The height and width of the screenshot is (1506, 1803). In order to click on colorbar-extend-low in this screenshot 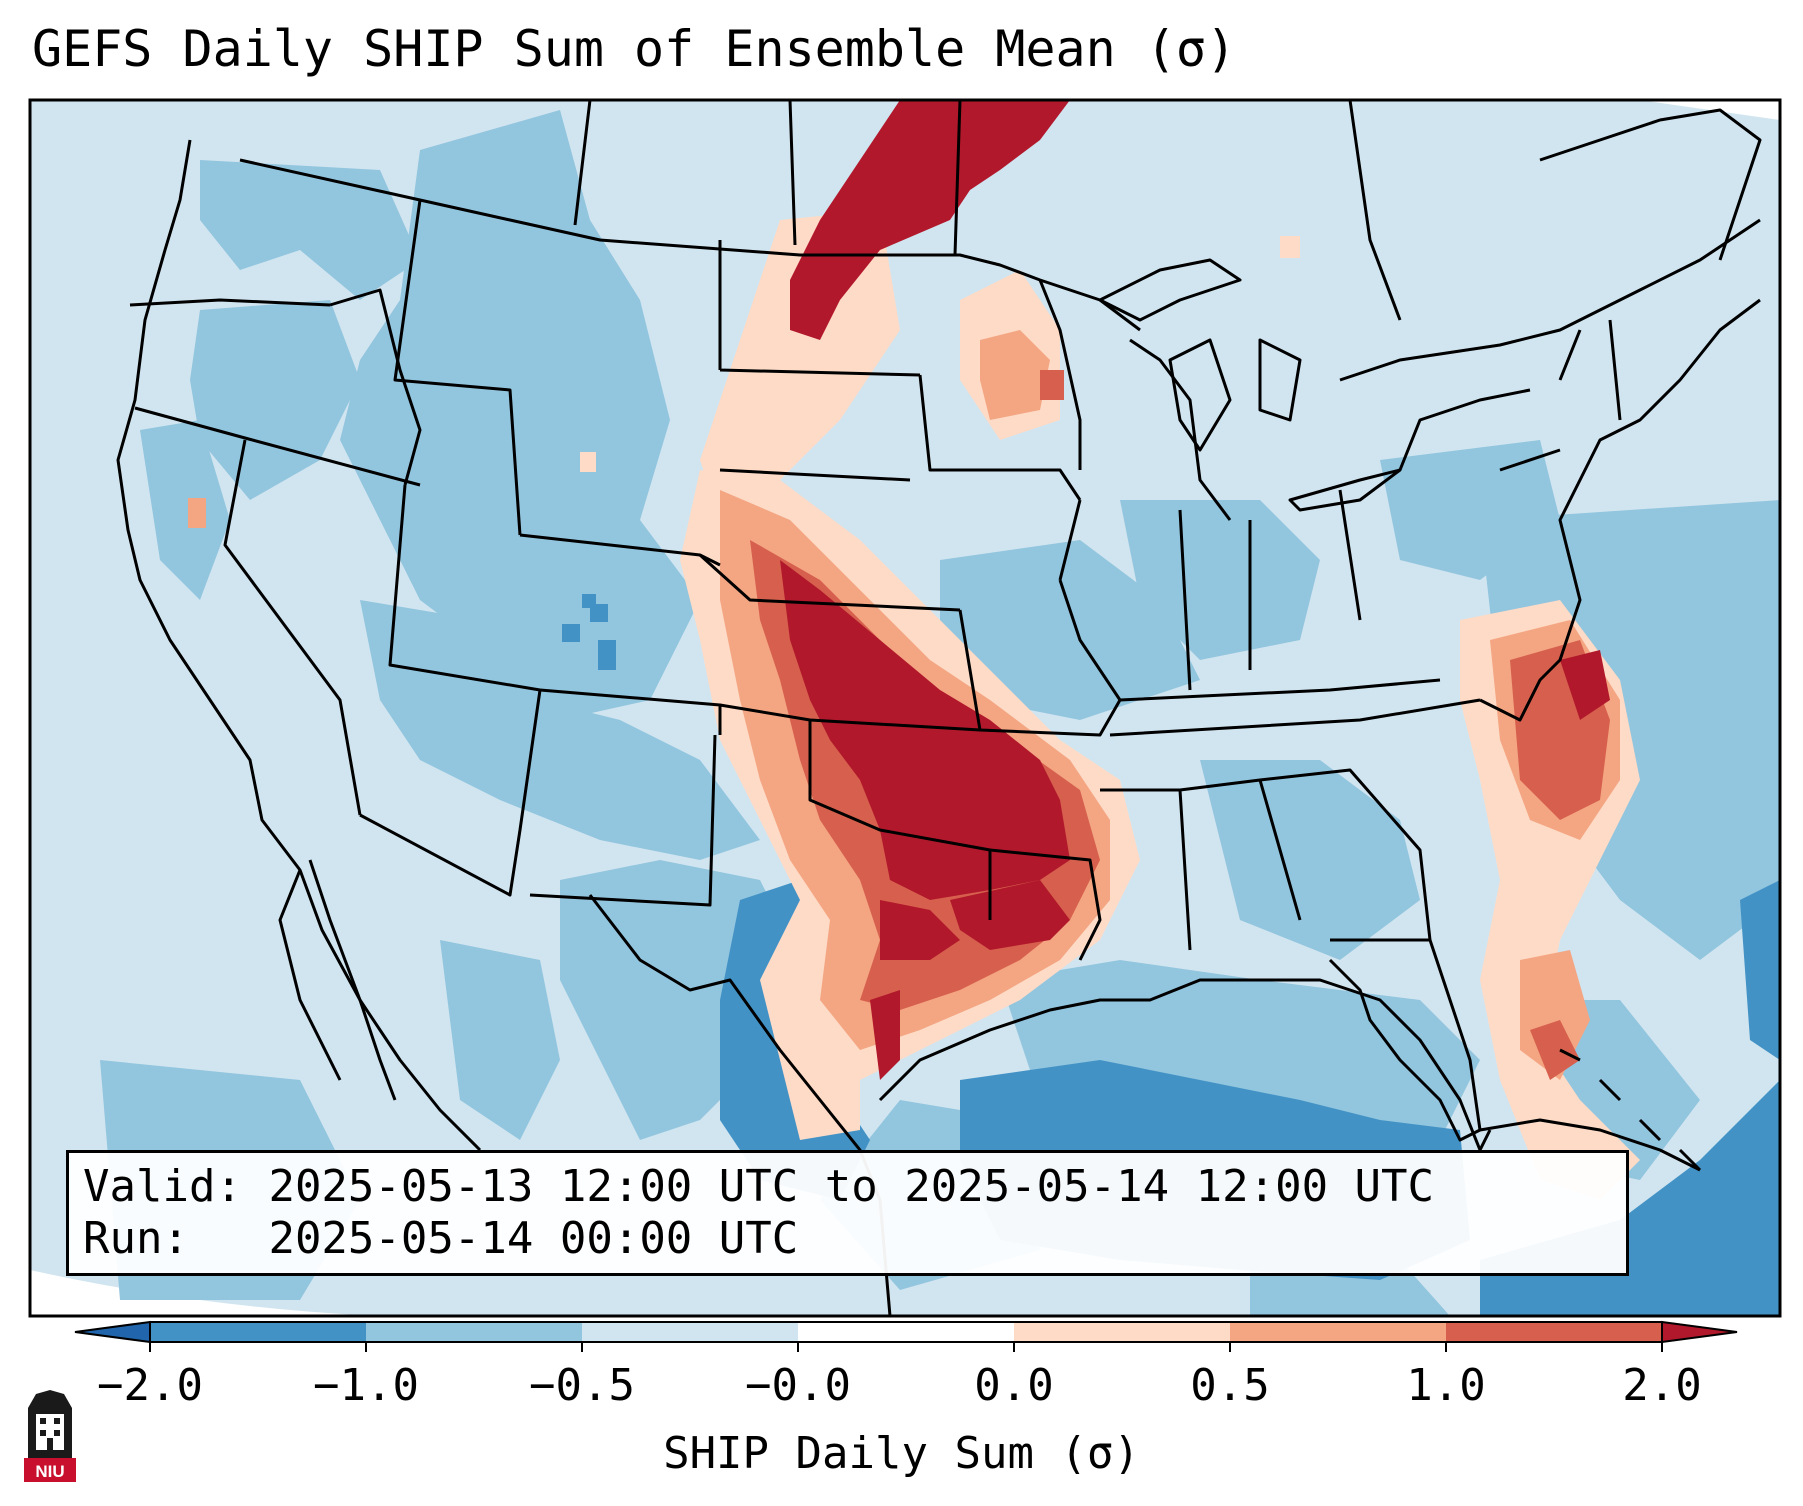, I will do `click(112, 1332)`.